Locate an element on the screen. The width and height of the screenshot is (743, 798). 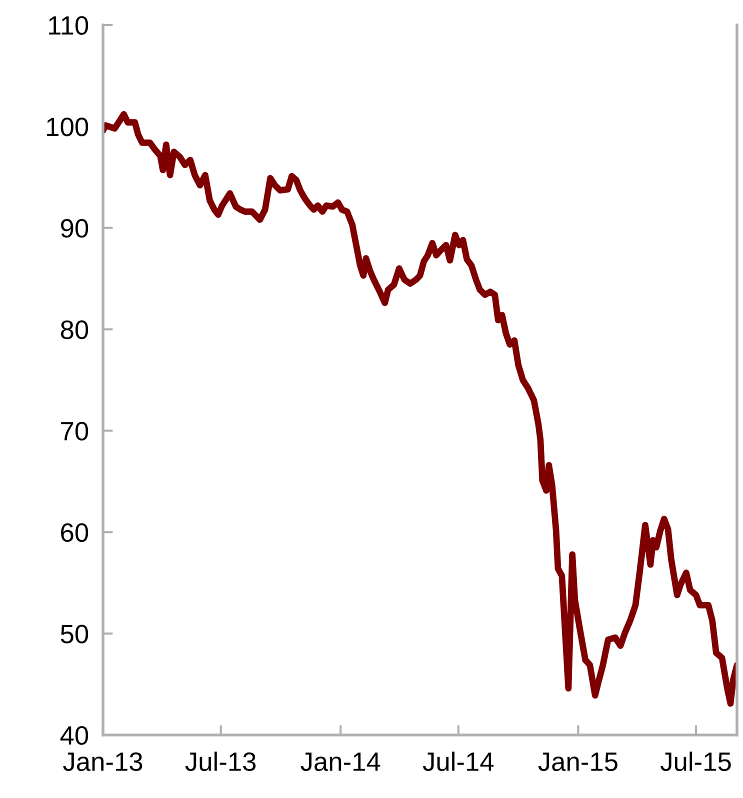
y-tick-label: 70 is located at coordinates (74, 431).